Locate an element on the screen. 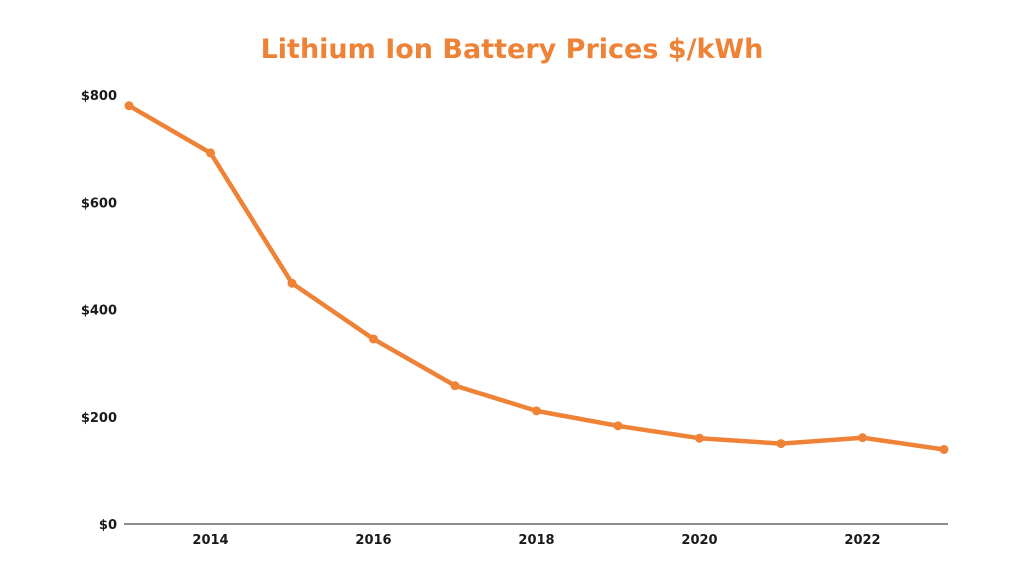 The width and height of the screenshot is (1024, 576). x-tick-label: 2016 is located at coordinates (373, 540).